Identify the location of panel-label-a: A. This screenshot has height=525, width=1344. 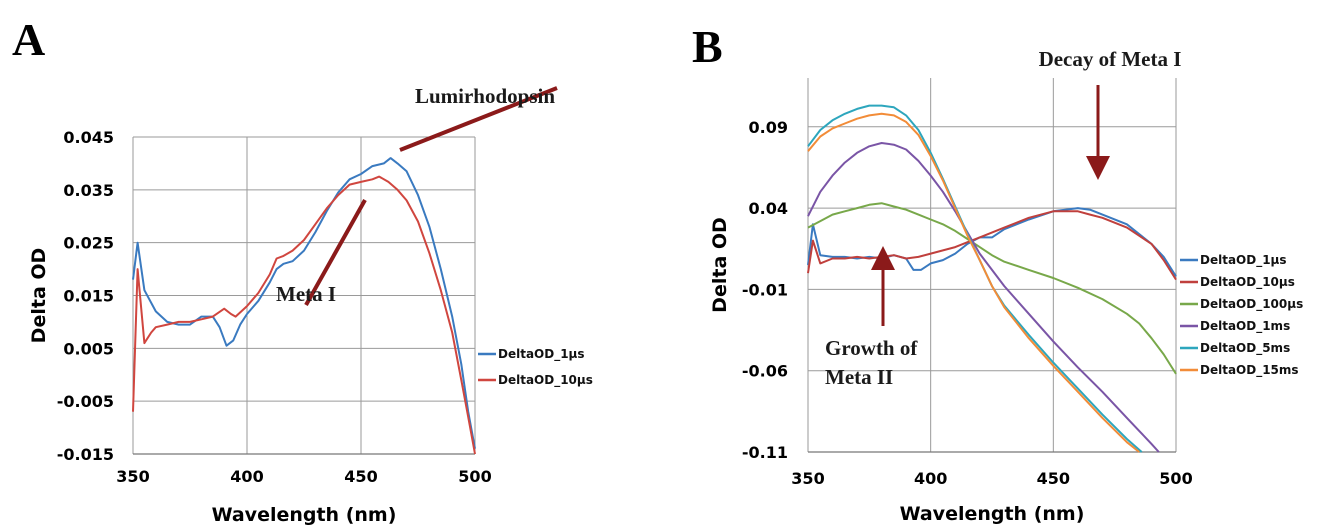
(28, 39).